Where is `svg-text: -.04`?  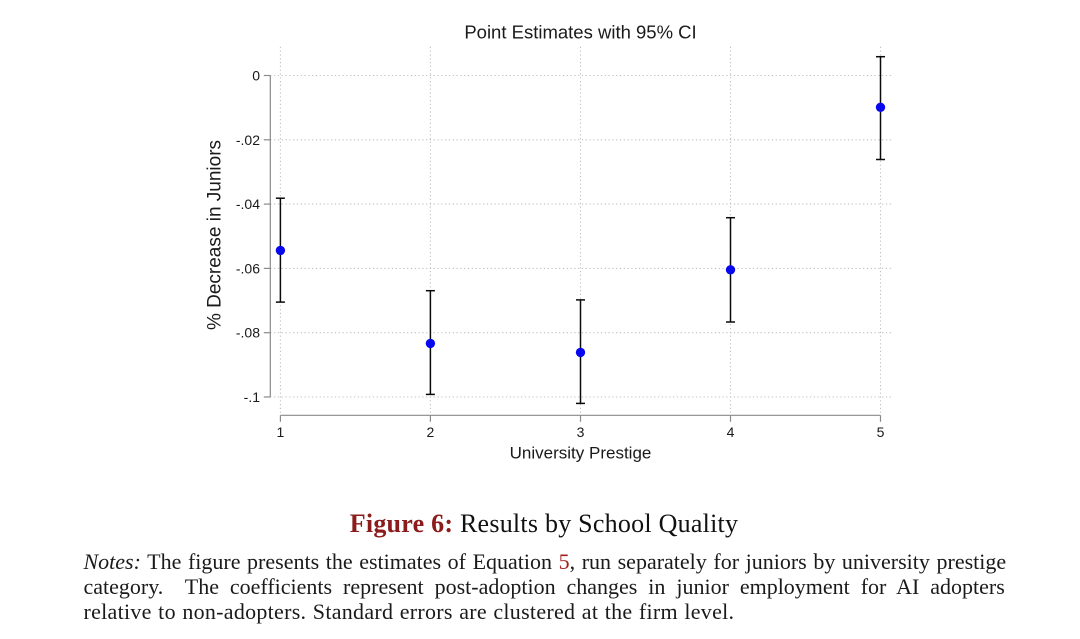
svg-text: -.04 is located at coordinates (248, 204).